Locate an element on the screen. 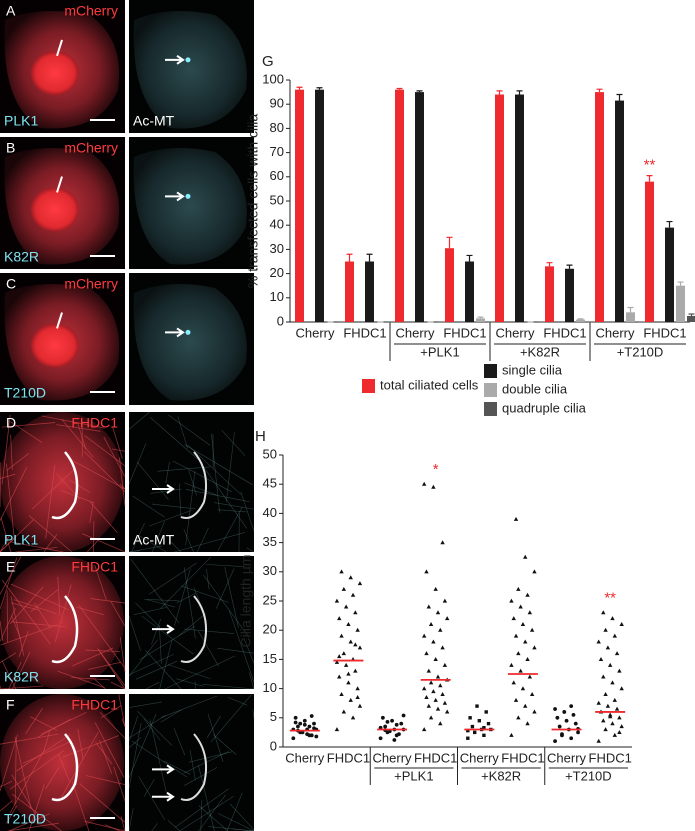  cilium is located at coordinates (59, 184).